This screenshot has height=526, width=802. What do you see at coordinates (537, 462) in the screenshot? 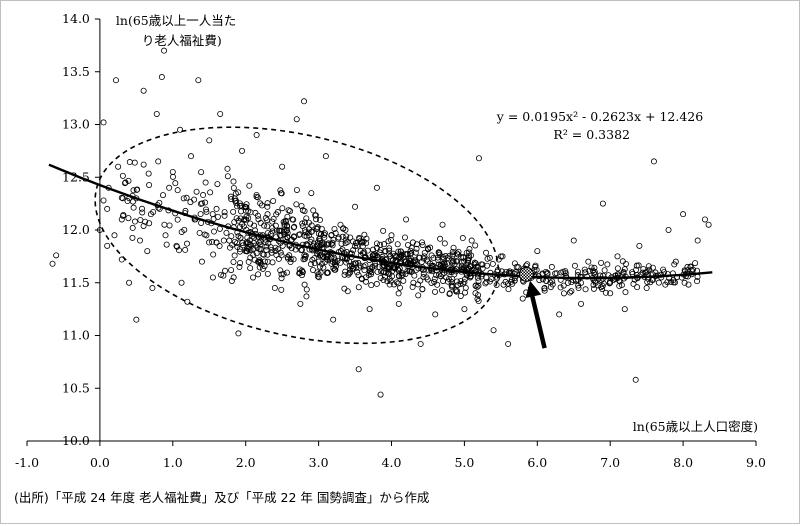
I see `x-tick-label: 6.0` at bounding box center [537, 462].